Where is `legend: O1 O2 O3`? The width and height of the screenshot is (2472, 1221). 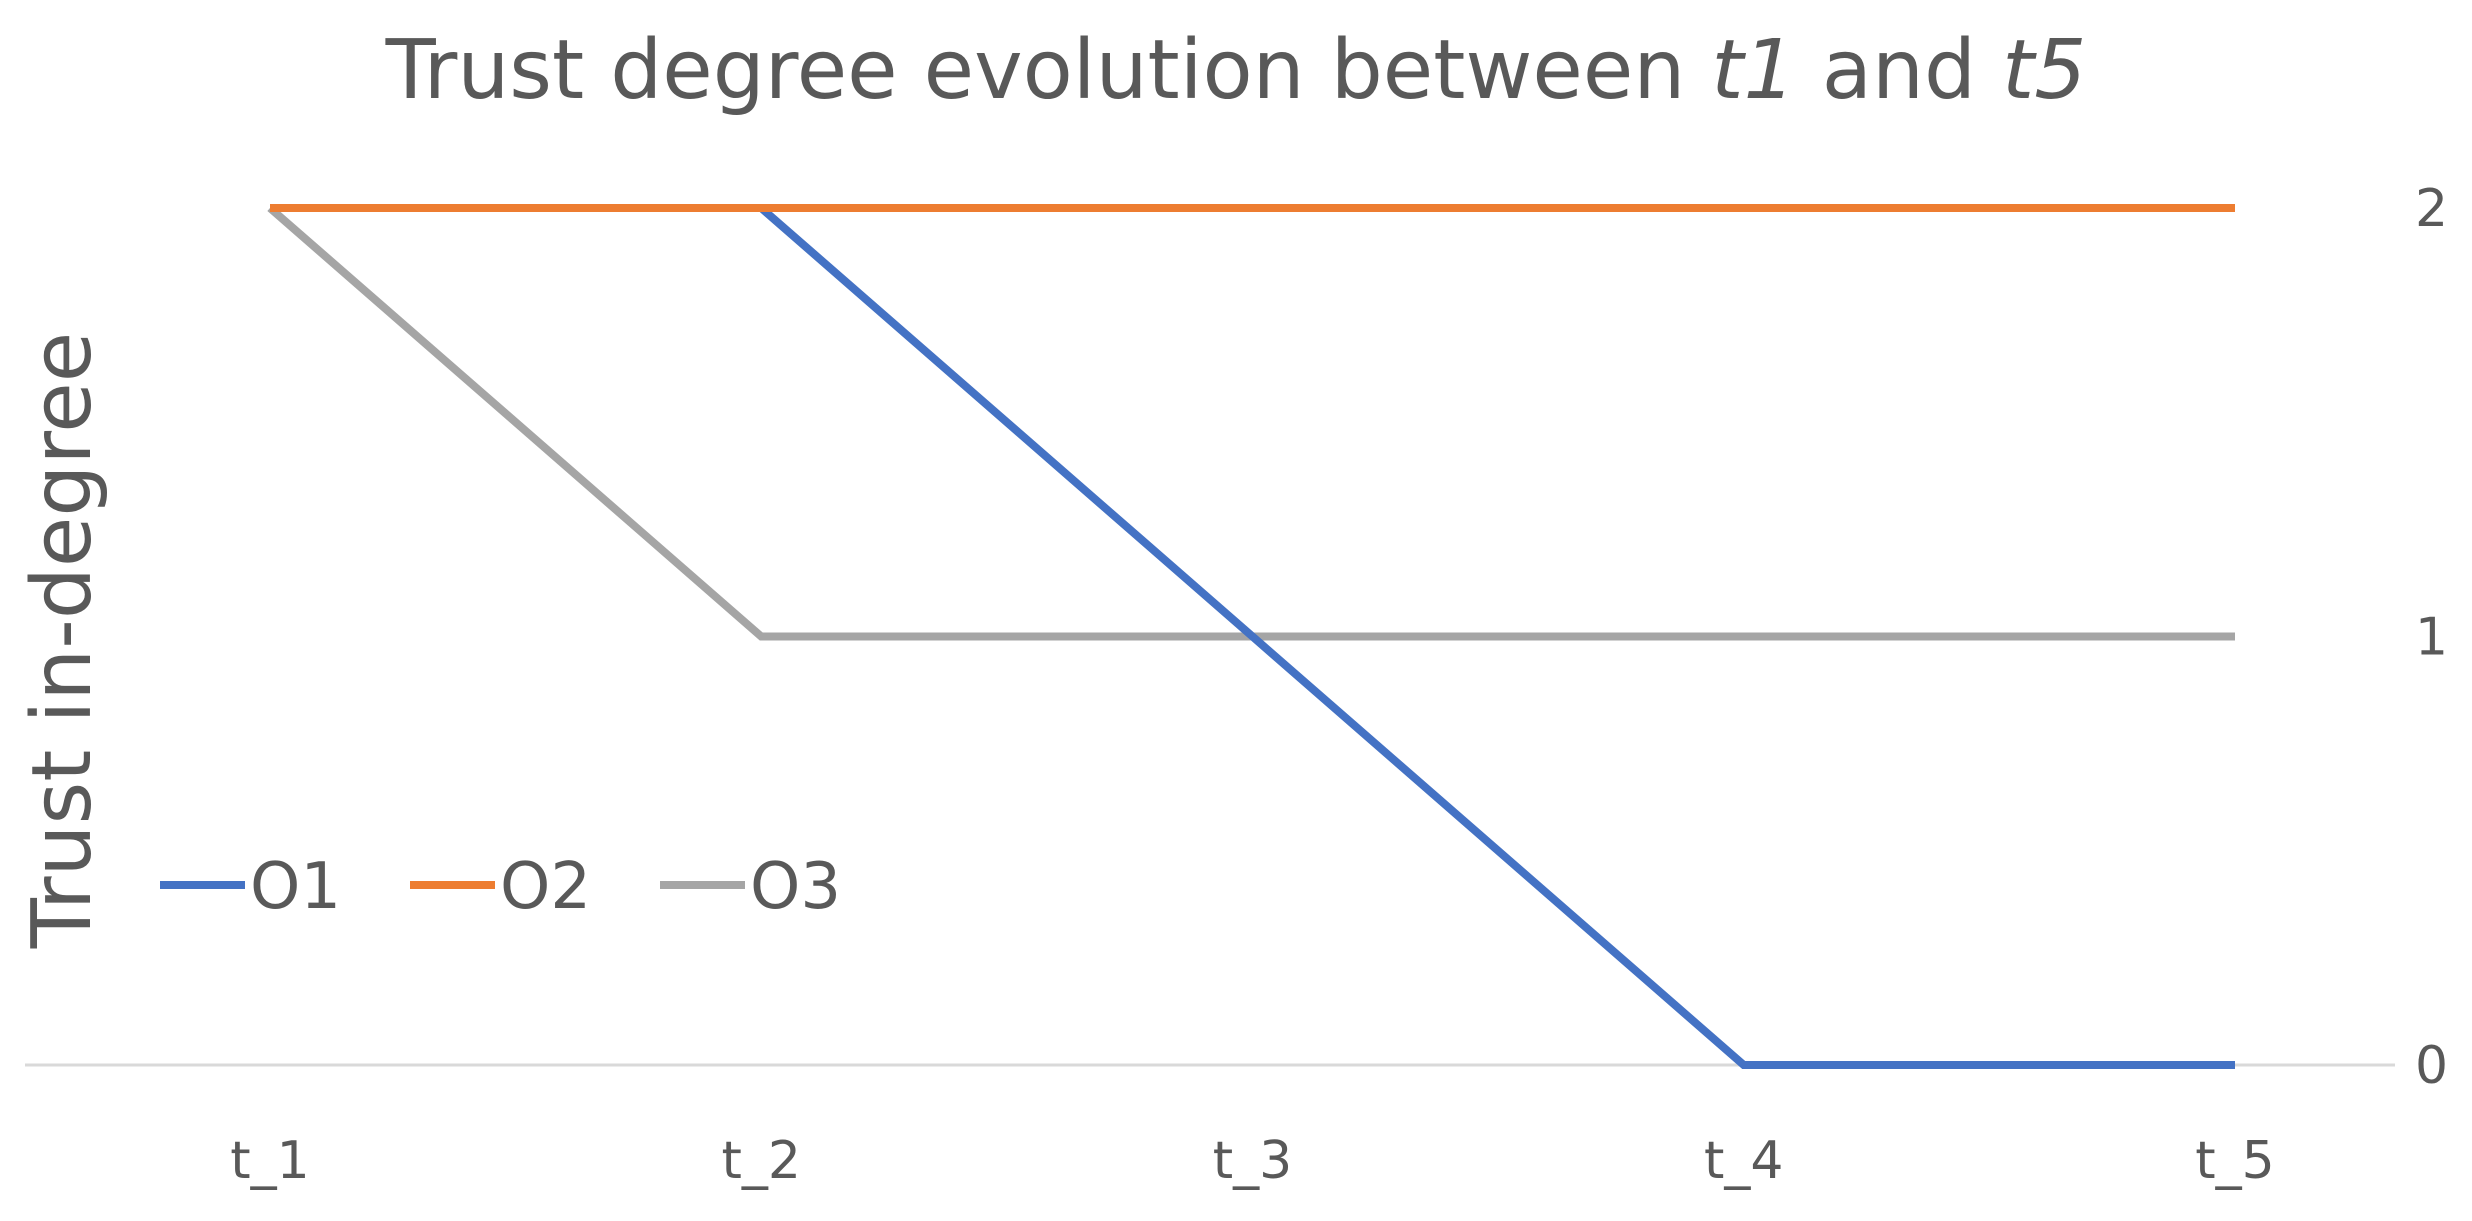
legend: O1 O2 O3 is located at coordinates (500, 887).